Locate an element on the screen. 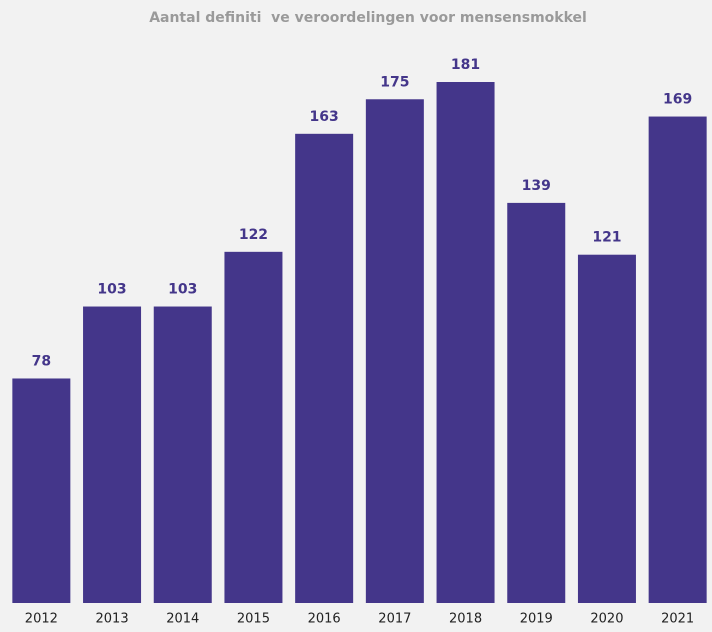  x-tick-label: 2013 is located at coordinates (112, 619).